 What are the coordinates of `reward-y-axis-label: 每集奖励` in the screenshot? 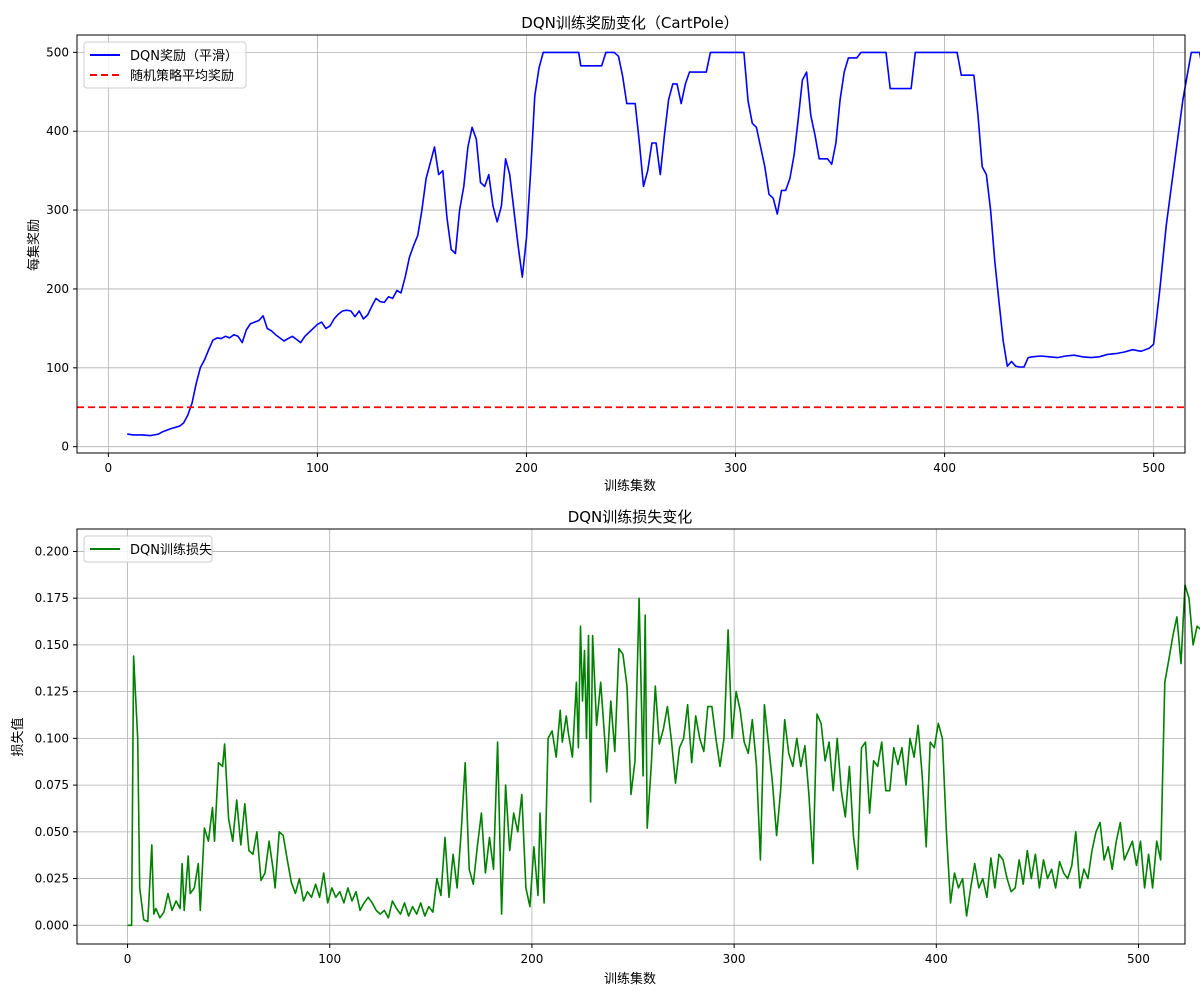 It's located at (34, 245).